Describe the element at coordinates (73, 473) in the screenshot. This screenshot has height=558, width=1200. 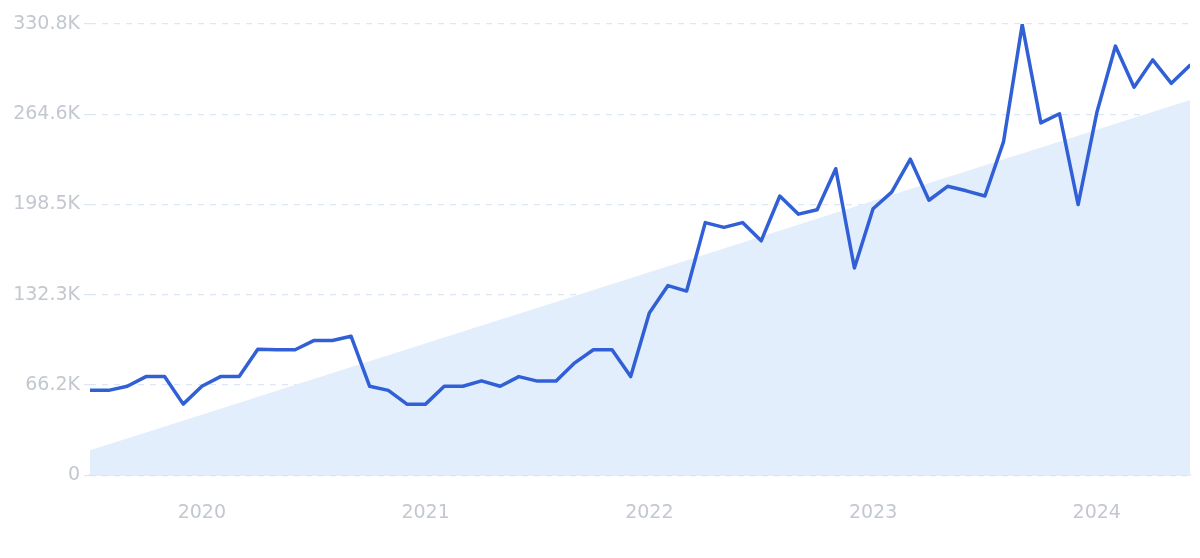
I see `y-tick-label: 0` at that location.